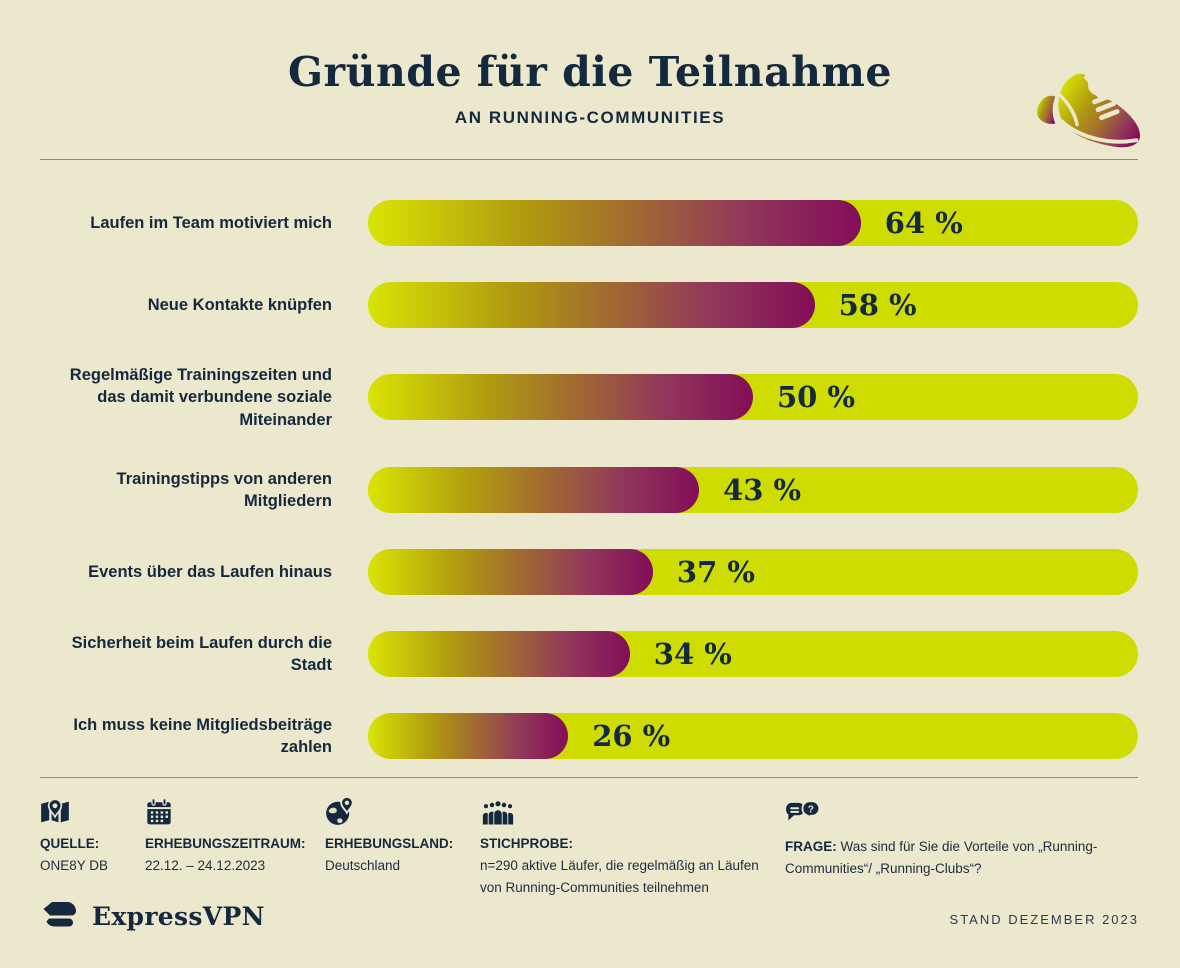 Image resolution: width=1180 pixels, height=968 pixels. Describe the element at coordinates (1044, 919) in the screenshot. I see `stand-date-label: STAND DEZEMBER 2023` at that location.